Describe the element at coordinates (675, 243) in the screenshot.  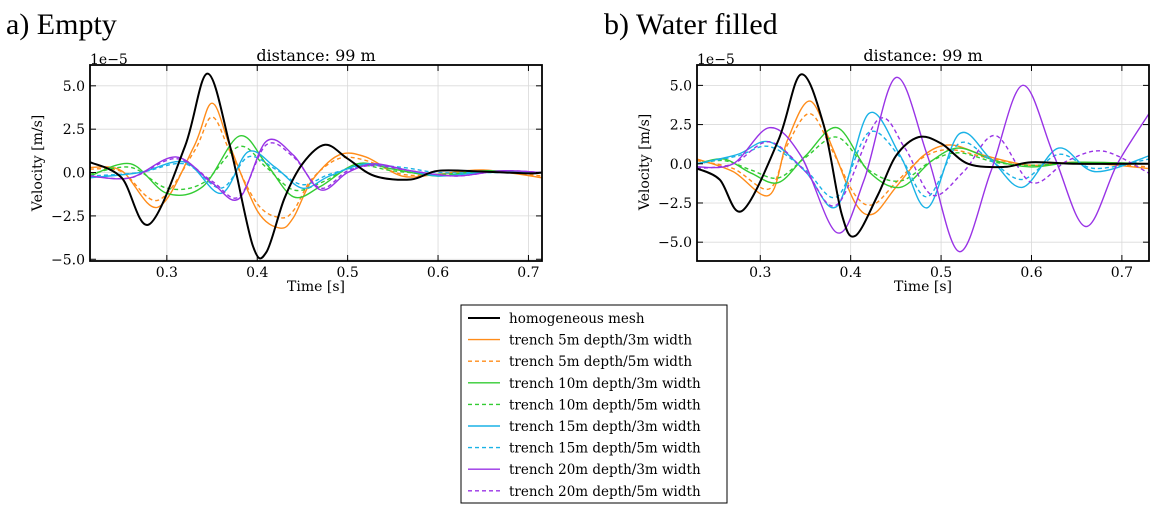
I see `ytick-label-1-4: −5.0` at that location.